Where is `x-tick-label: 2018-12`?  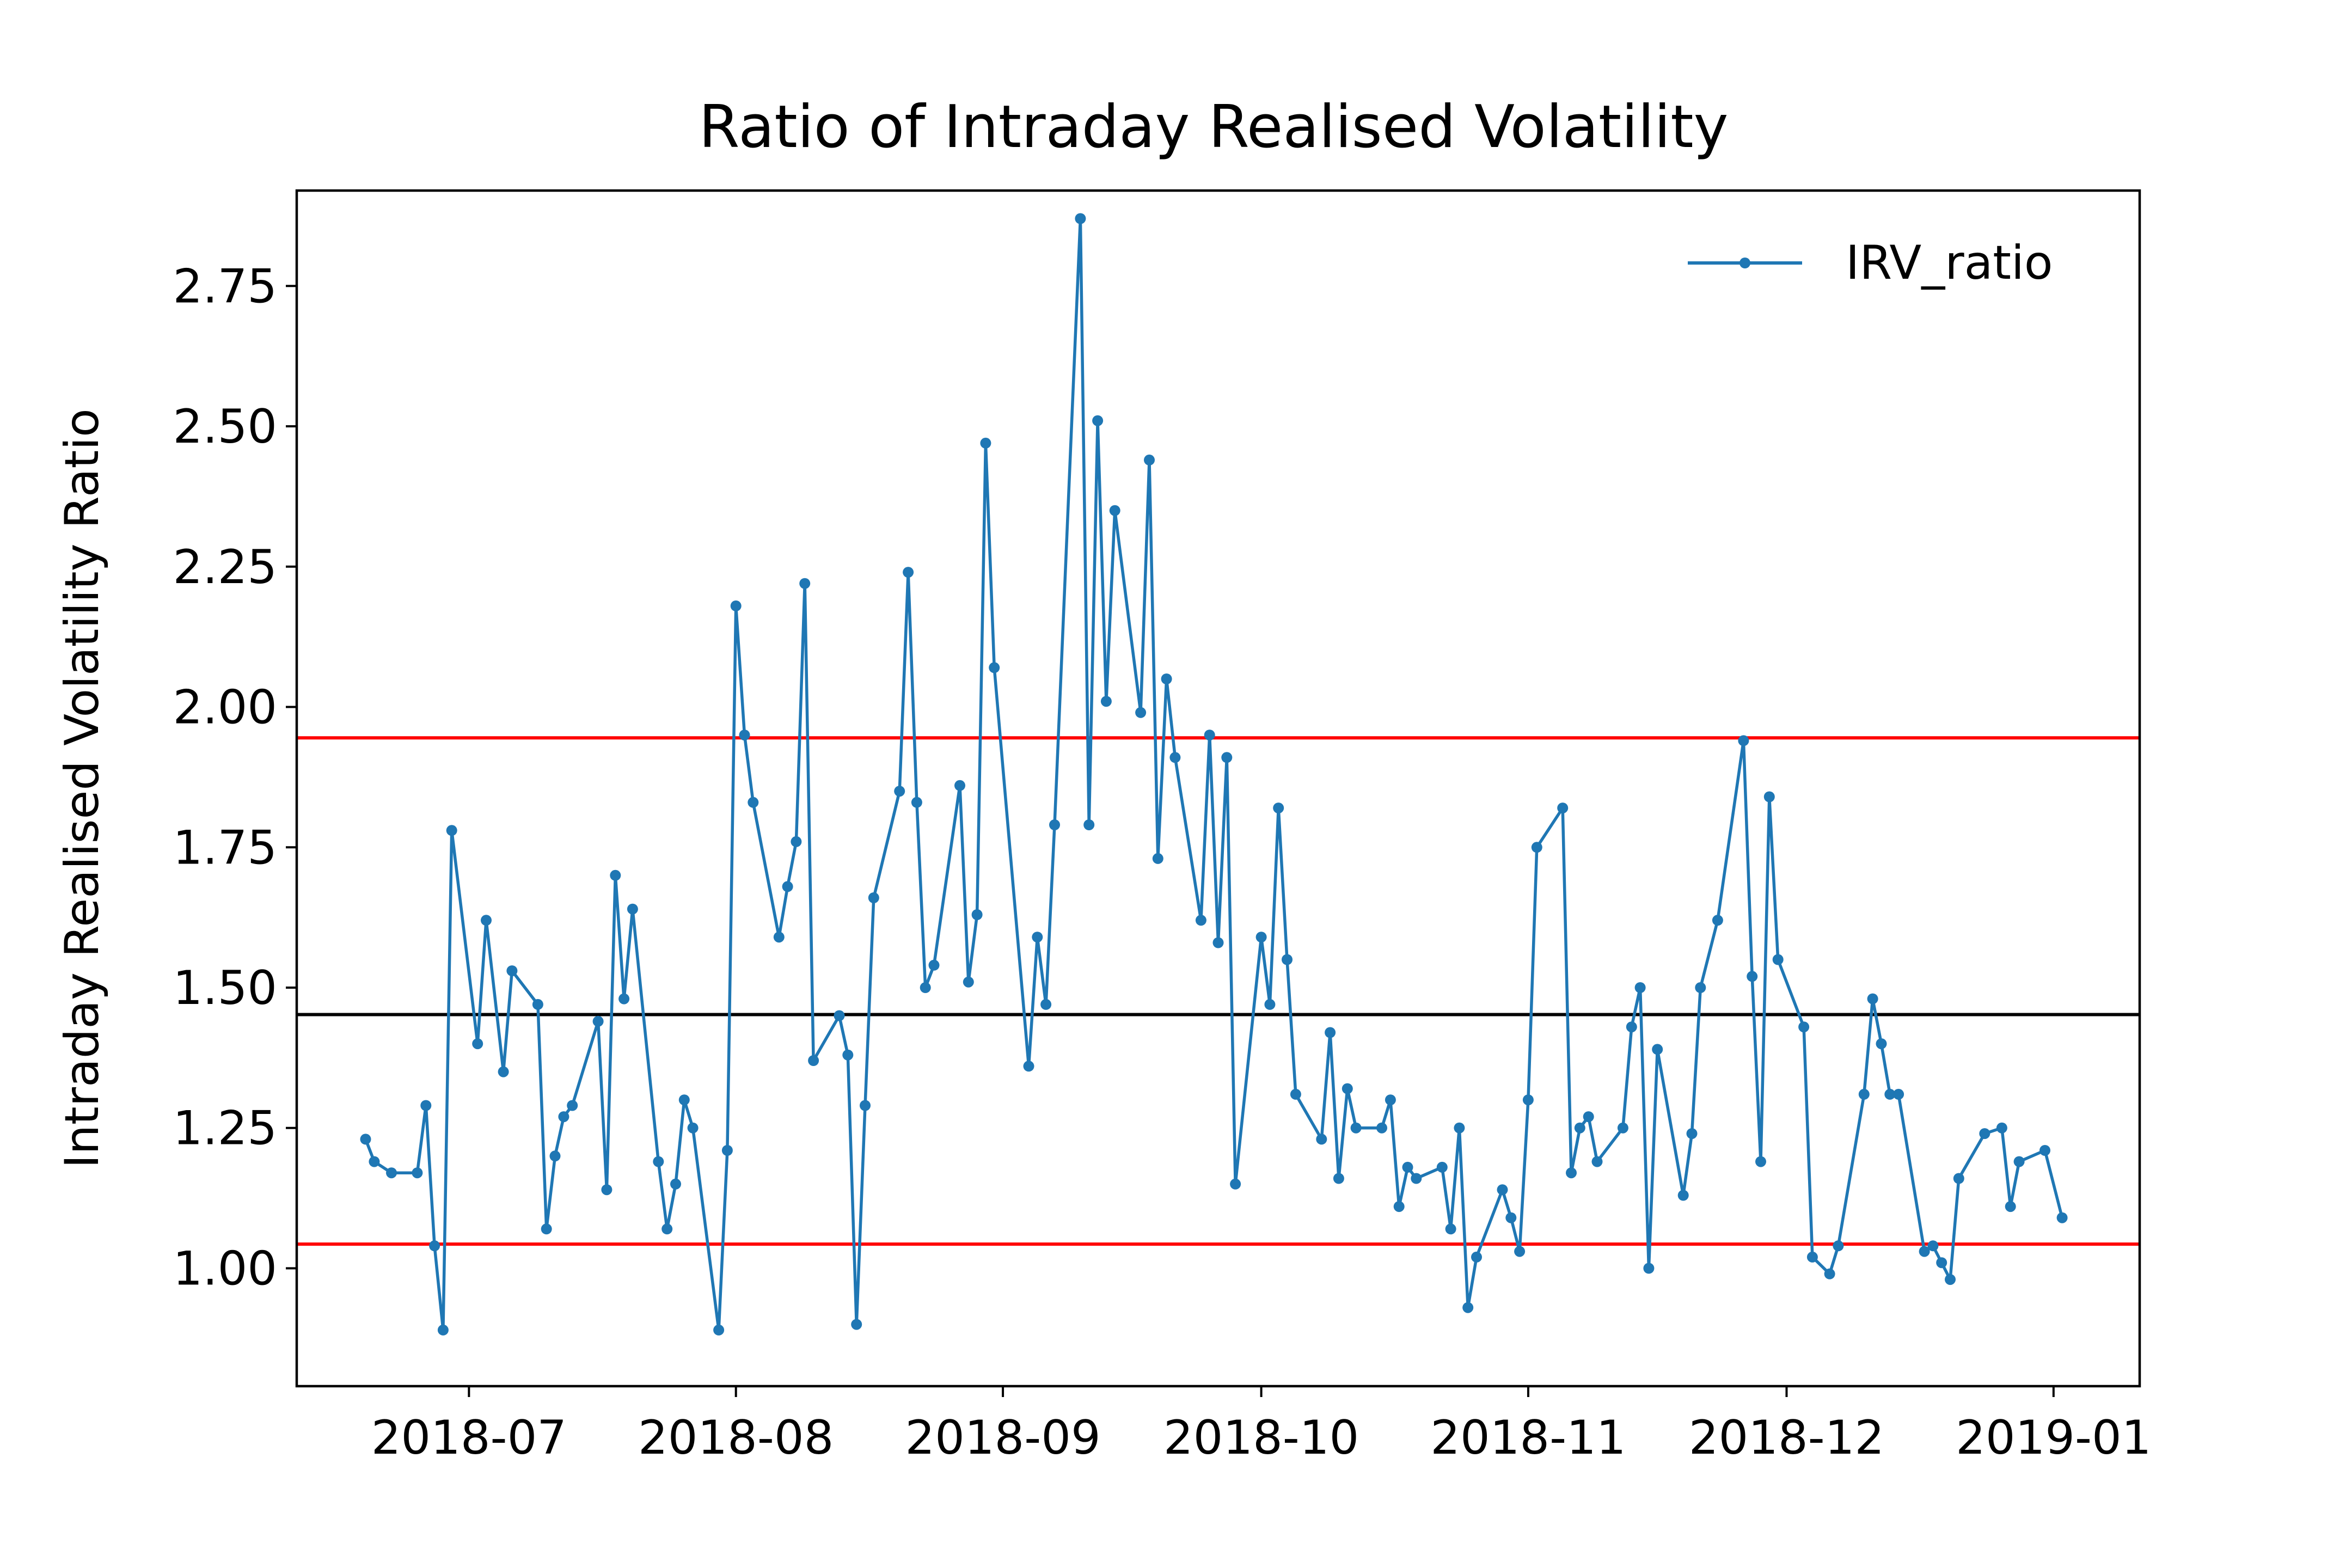 x-tick-label: 2018-12 is located at coordinates (1786, 1438).